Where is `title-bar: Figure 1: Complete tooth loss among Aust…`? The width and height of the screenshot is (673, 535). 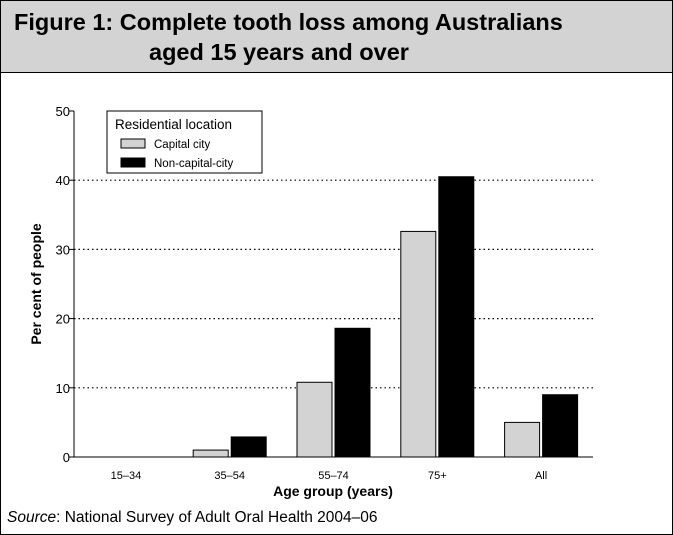 title-bar: Figure 1: Complete tooth loss among Aust… is located at coordinates (336, 37).